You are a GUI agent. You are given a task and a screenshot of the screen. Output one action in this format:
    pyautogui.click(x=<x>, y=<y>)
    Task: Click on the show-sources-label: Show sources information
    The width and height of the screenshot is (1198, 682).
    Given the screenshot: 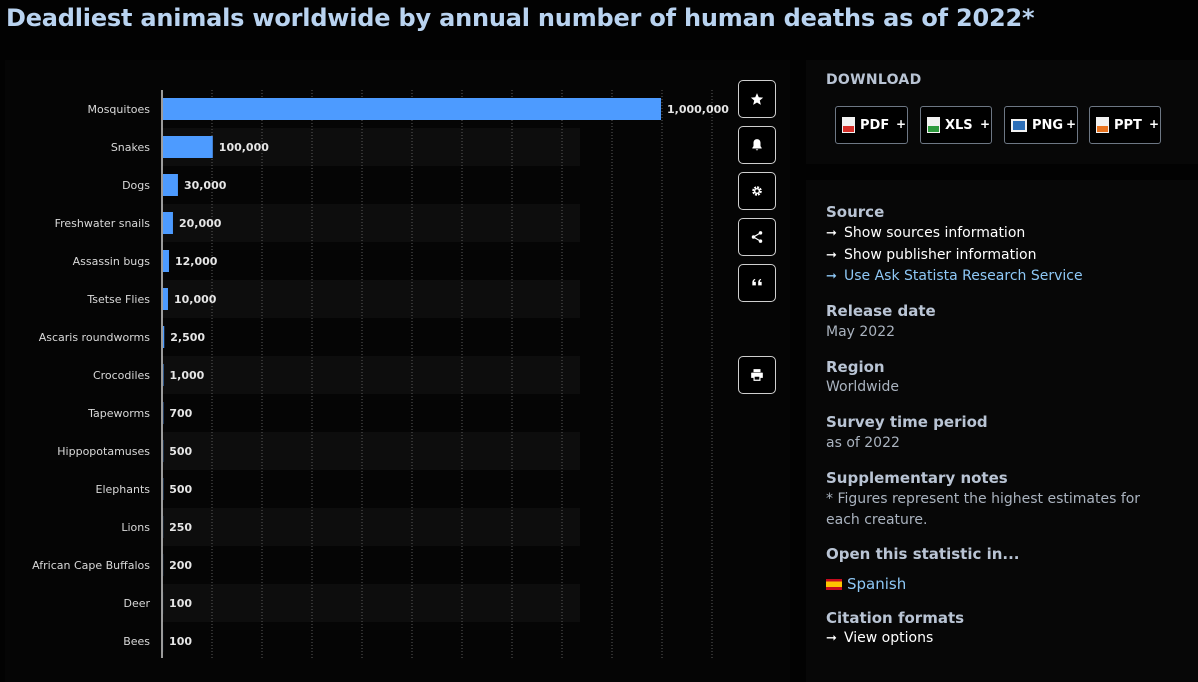 What is the action you would take?
    pyautogui.click(x=935, y=233)
    